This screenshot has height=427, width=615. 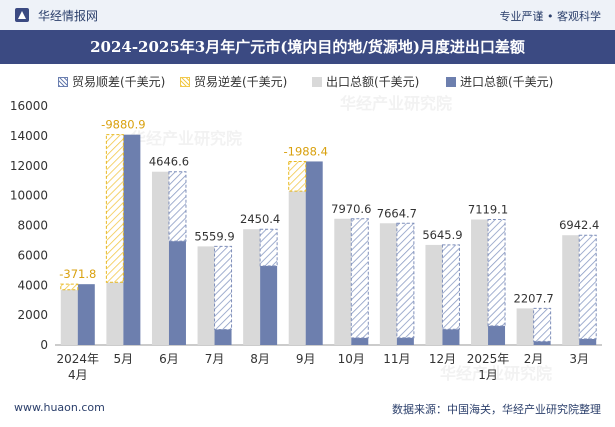 I want to click on x-tick-label: 3月, so click(x=579, y=359).